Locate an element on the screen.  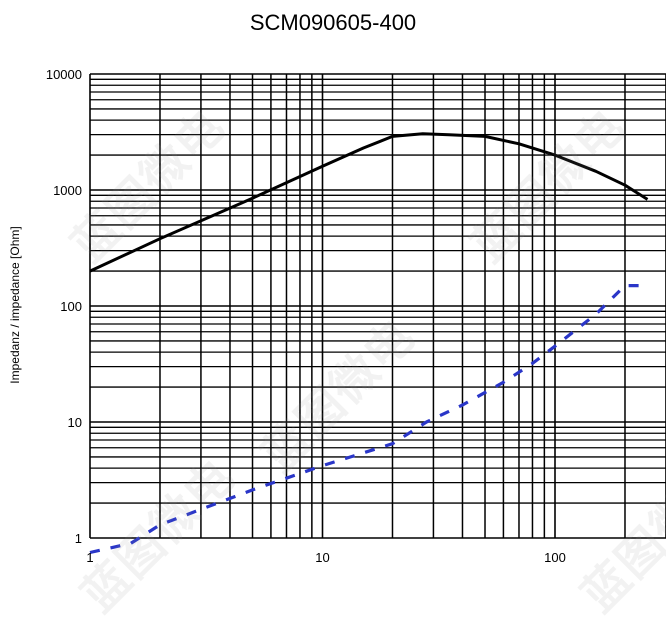
x-tick-label: 100 is located at coordinates (555, 557).